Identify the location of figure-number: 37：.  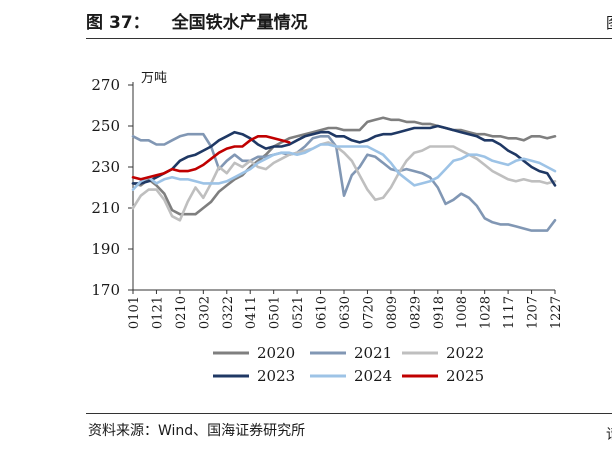
(129, 23).